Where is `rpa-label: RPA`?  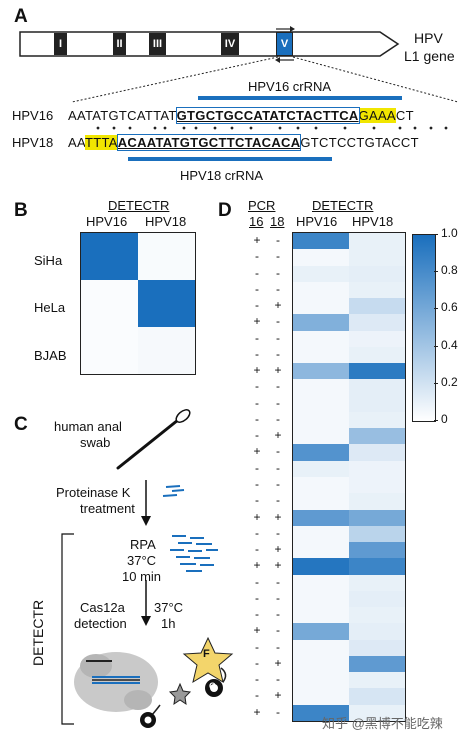
rpa-label: RPA is located at coordinates (143, 544).